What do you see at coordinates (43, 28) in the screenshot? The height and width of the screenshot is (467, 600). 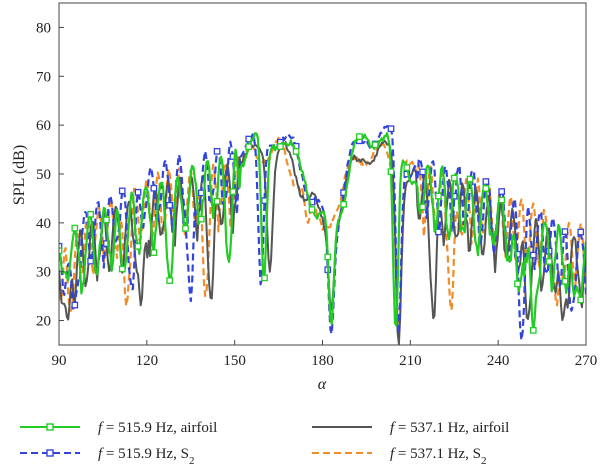 I see `y-tick-label: 80` at bounding box center [43, 28].